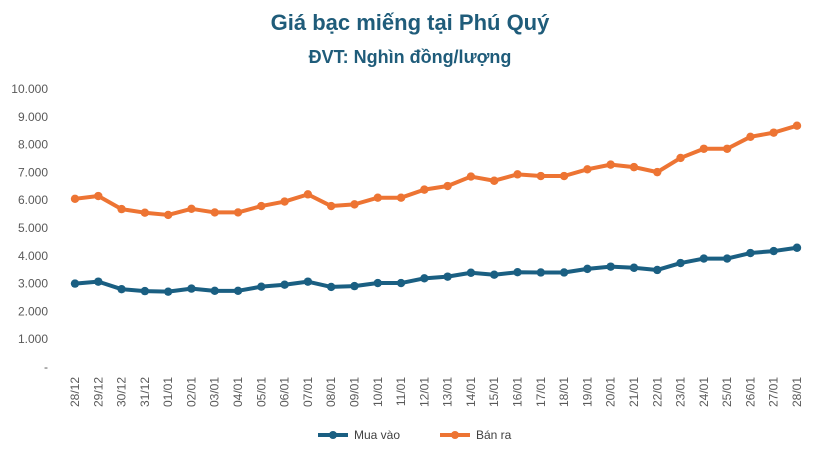  Describe the element at coordinates (122, 392) in the screenshot. I see `x-tick-label: 30/12` at that location.